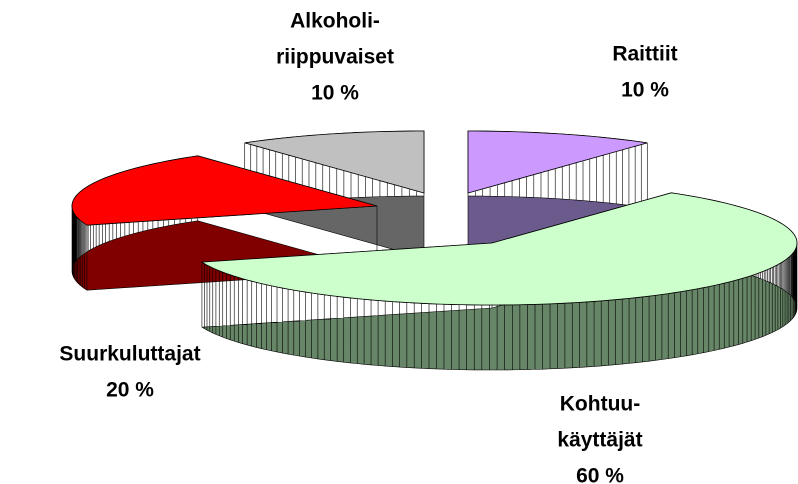 Image resolution: width=798 pixels, height=484 pixels. What do you see at coordinates (599, 440) in the screenshot?
I see `slice-label: käyttäjät` at bounding box center [599, 440].